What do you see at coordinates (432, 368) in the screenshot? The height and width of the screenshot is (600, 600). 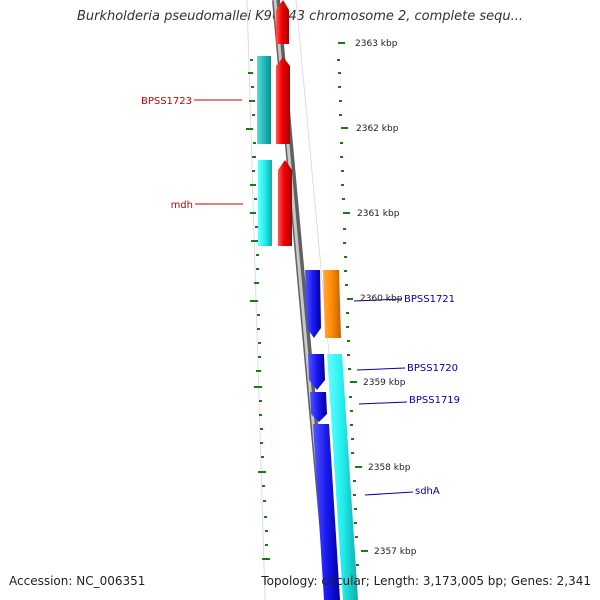 I see `gene-label-bpss1720: BPSS1720` at bounding box center [432, 368].